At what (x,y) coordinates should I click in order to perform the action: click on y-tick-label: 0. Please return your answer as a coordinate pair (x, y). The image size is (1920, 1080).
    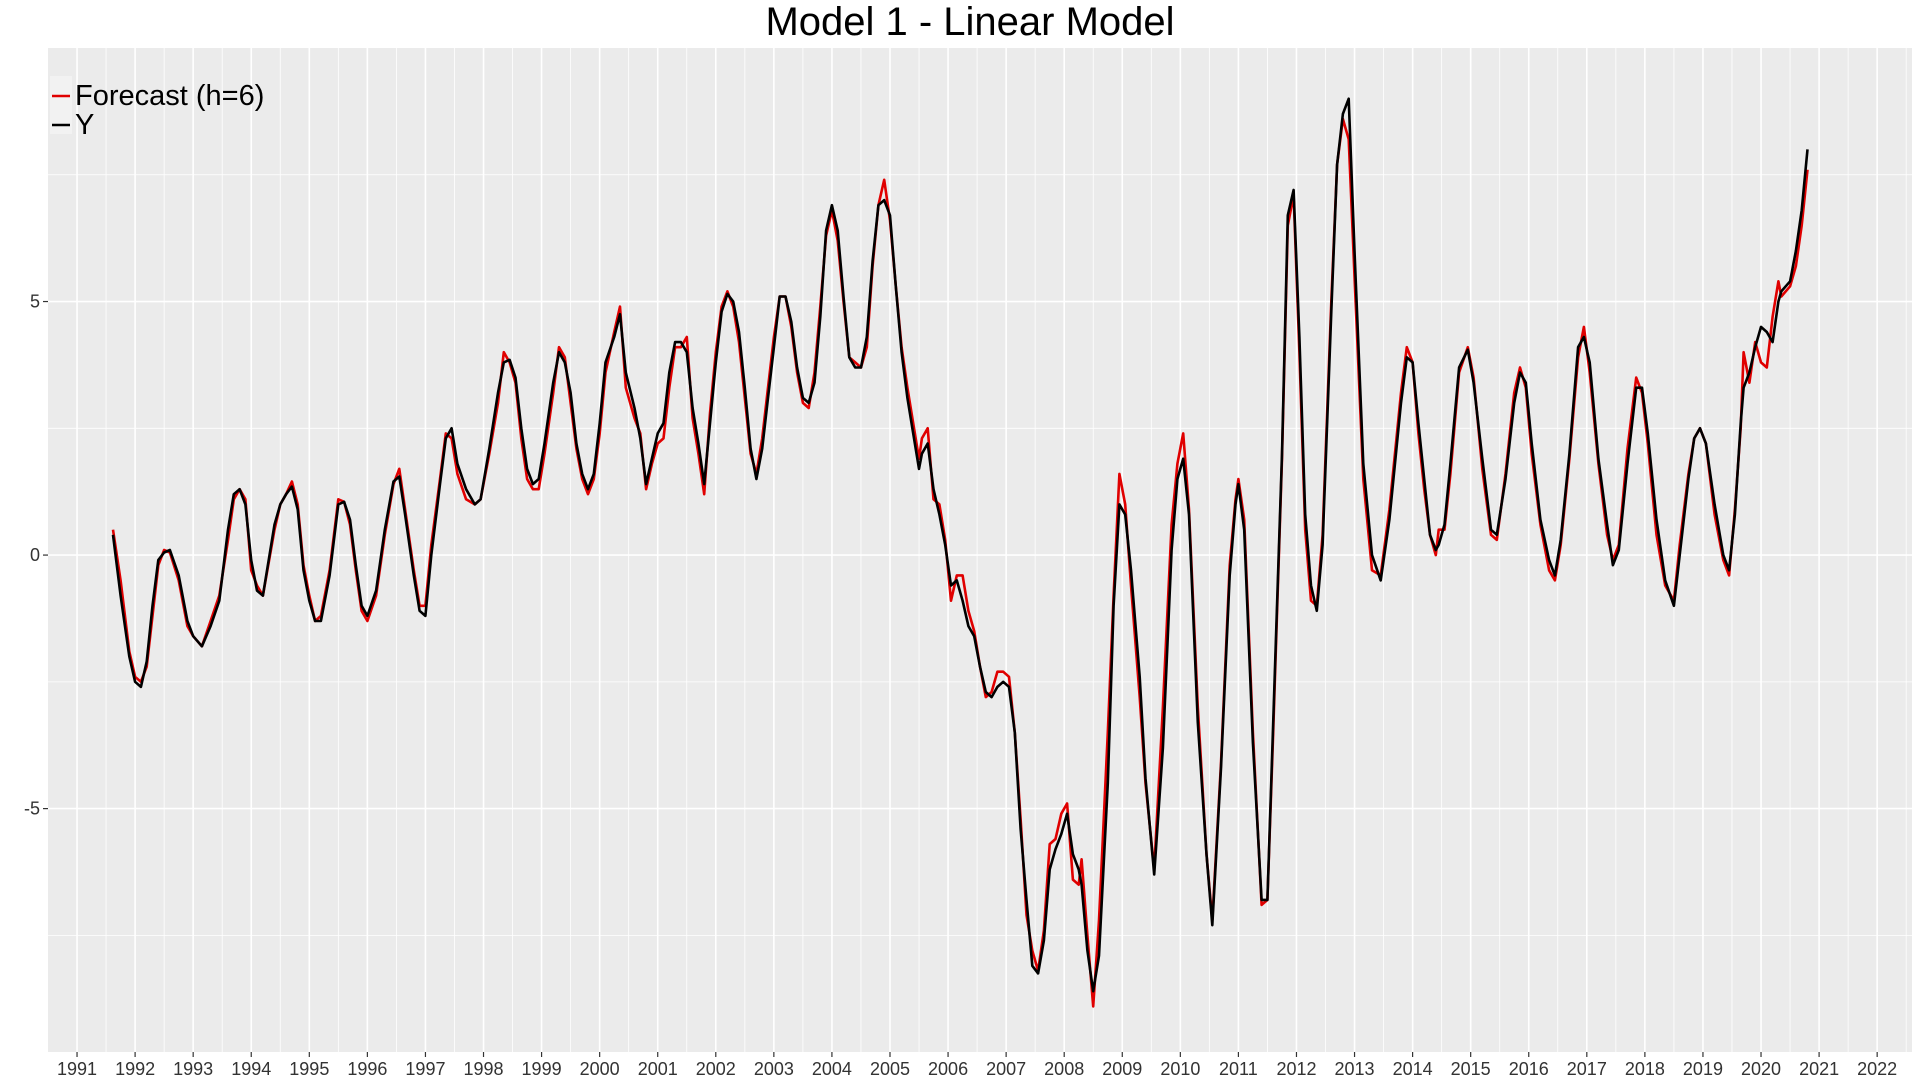
    Looking at the image, I should click on (35, 555).